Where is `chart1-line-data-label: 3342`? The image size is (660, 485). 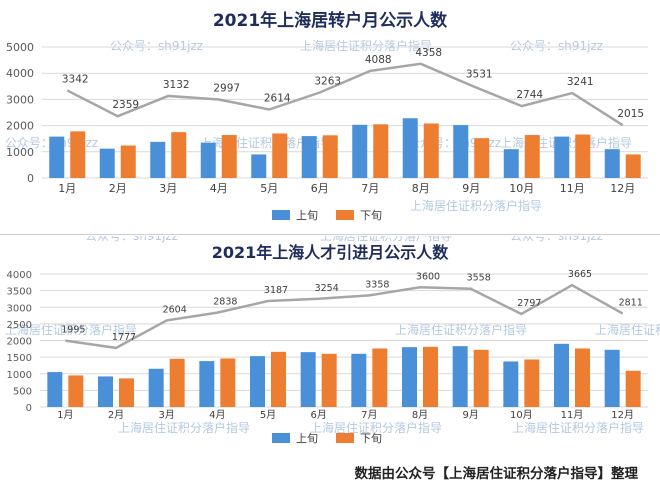
chart1-line-data-label: 3342 is located at coordinates (75, 79).